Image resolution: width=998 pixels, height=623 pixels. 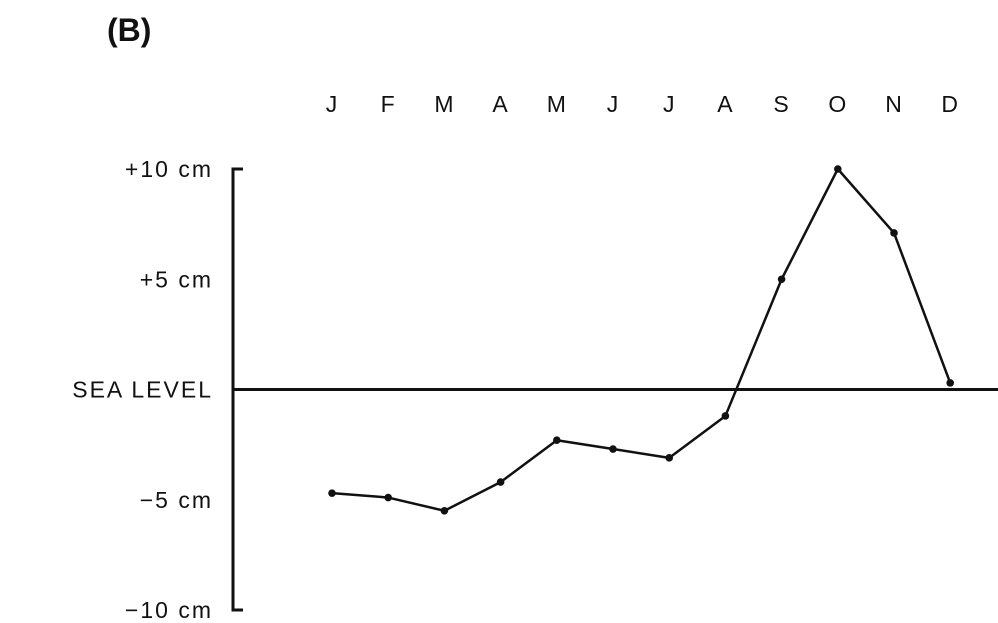 What do you see at coordinates (781, 104) in the screenshot?
I see `month-label: S` at bounding box center [781, 104].